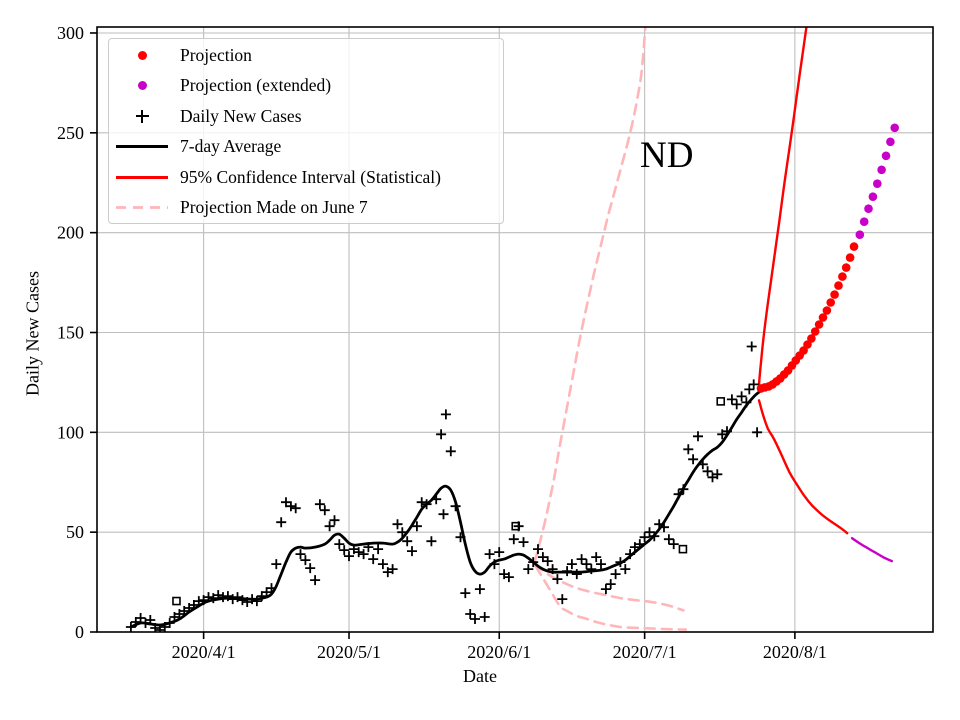 This screenshot has height=720, width=960. Describe the element at coordinates (70, 33) in the screenshot. I see `y-tick-label: 300` at that location.